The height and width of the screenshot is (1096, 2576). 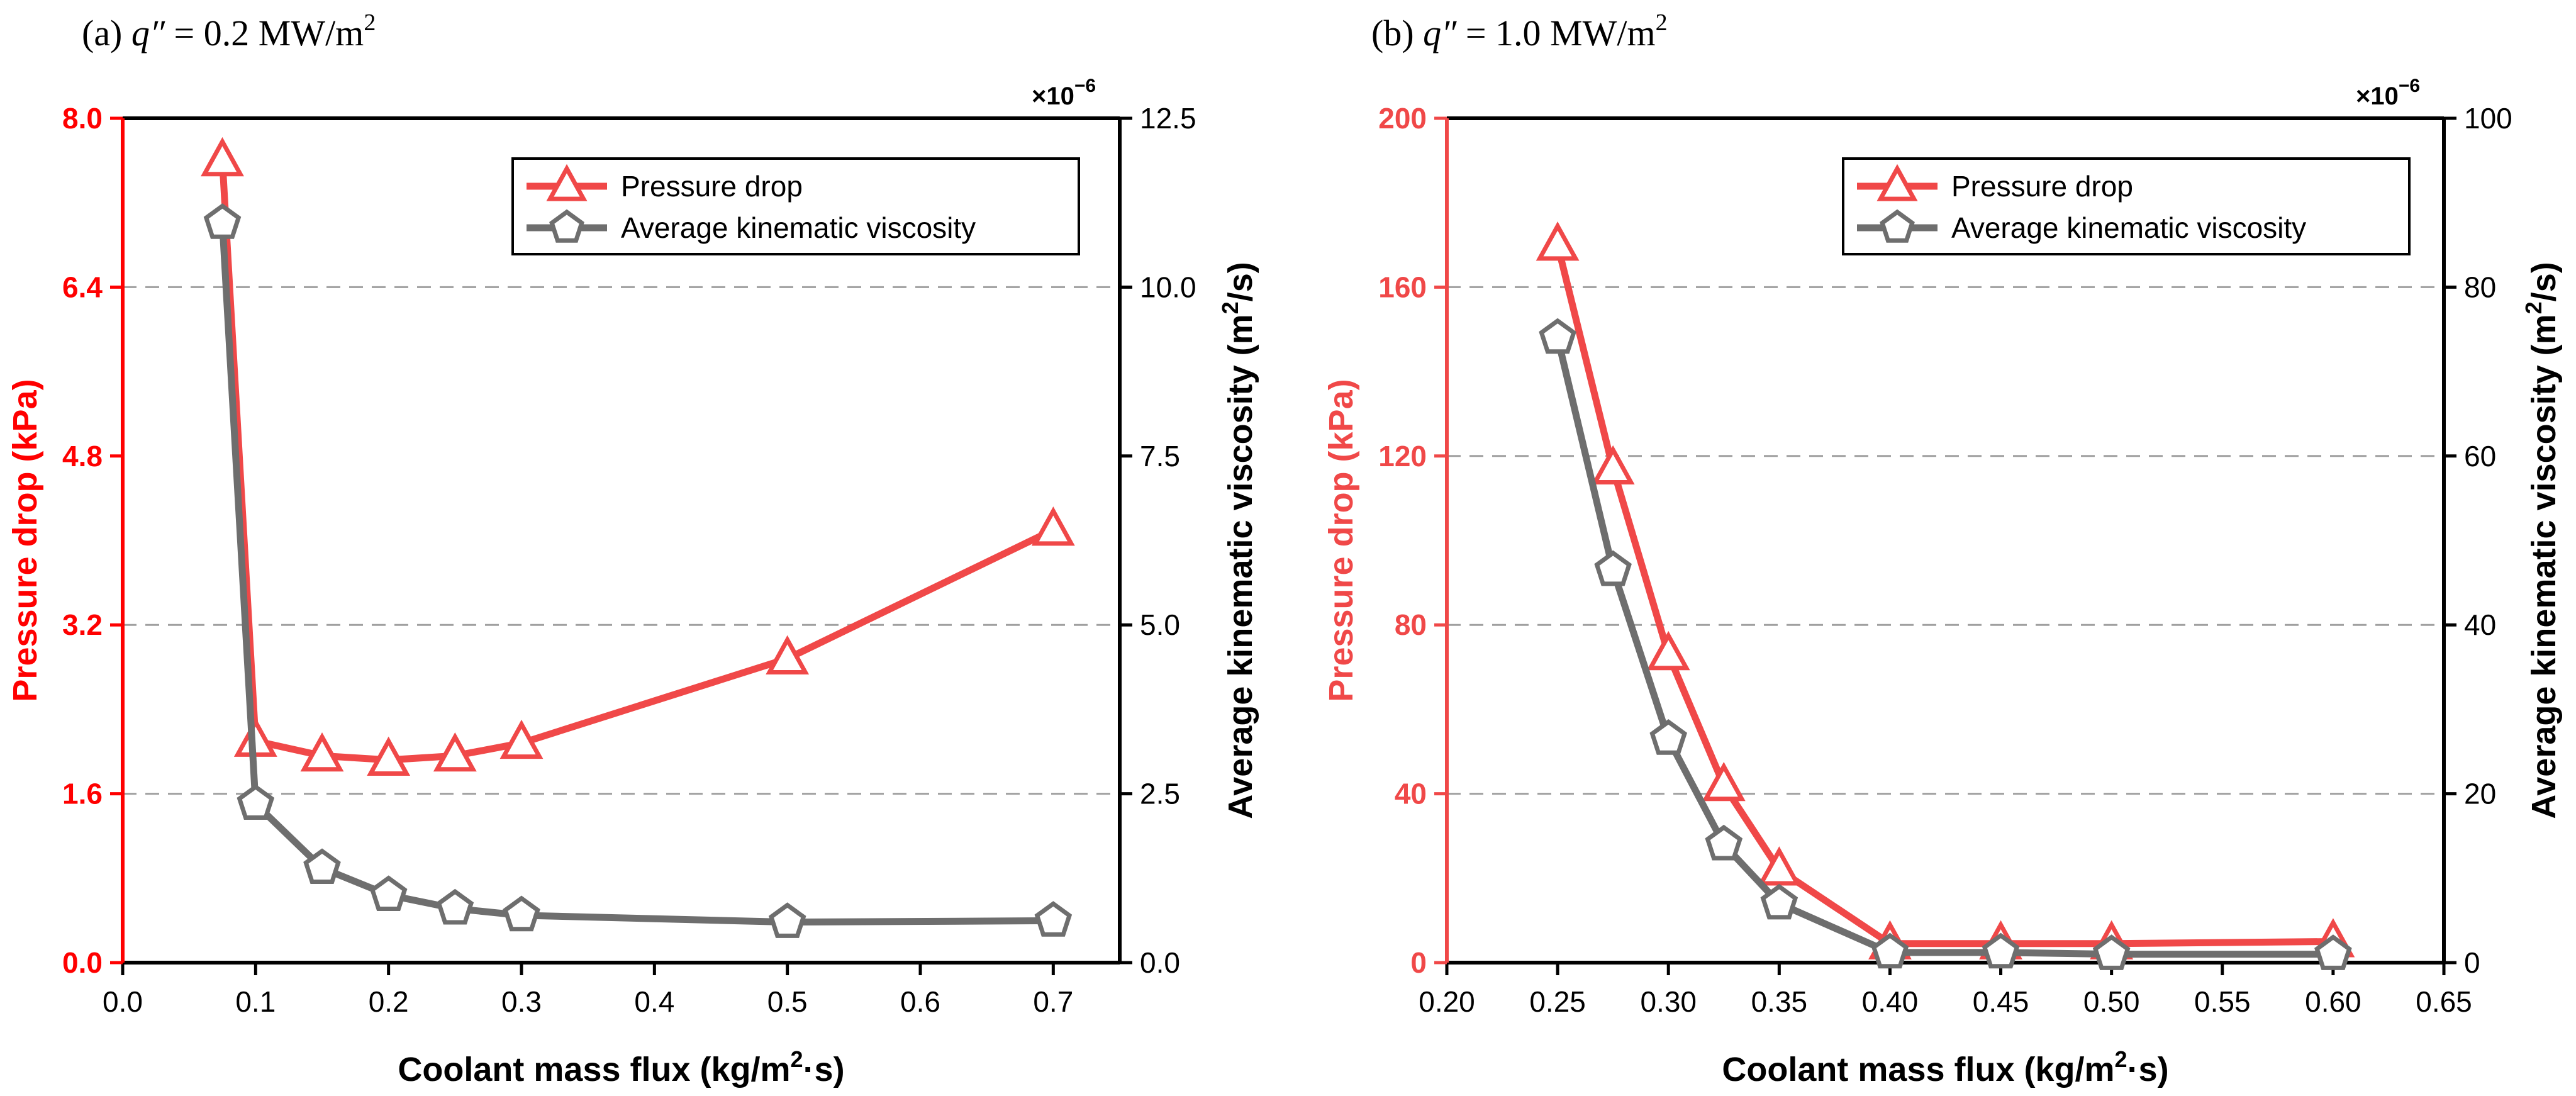 I want to click on y-tick-label-right: 5.0, so click(x=1160, y=624).